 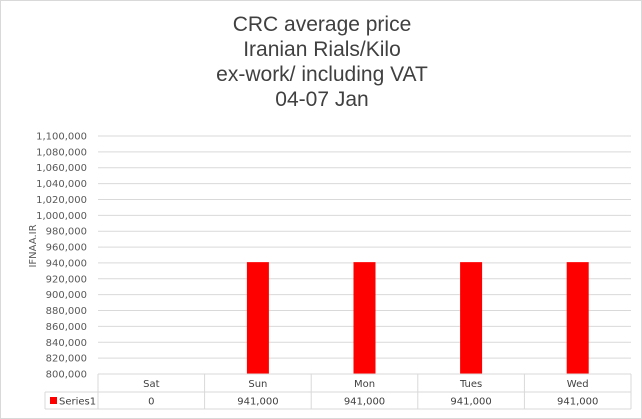 What do you see at coordinates (66, 263) in the screenshot?
I see `y-tick-label: 940,000` at bounding box center [66, 263].